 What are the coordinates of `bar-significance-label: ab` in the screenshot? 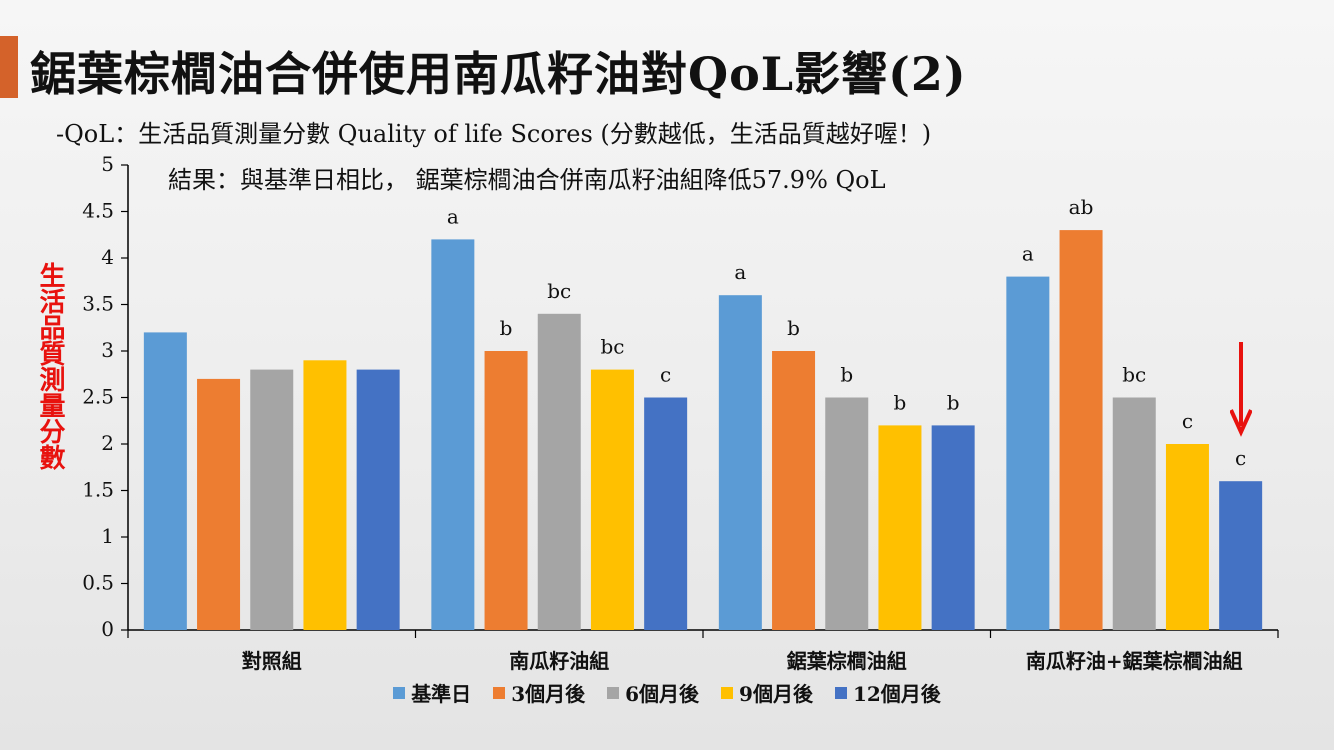 It's located at (1081, 207).